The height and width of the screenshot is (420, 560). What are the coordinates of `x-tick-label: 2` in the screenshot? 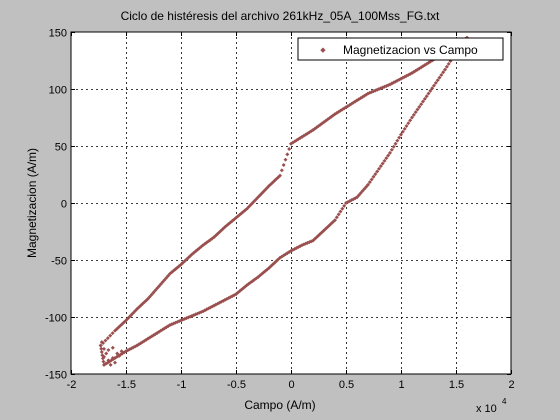 It's located at (511, 385).